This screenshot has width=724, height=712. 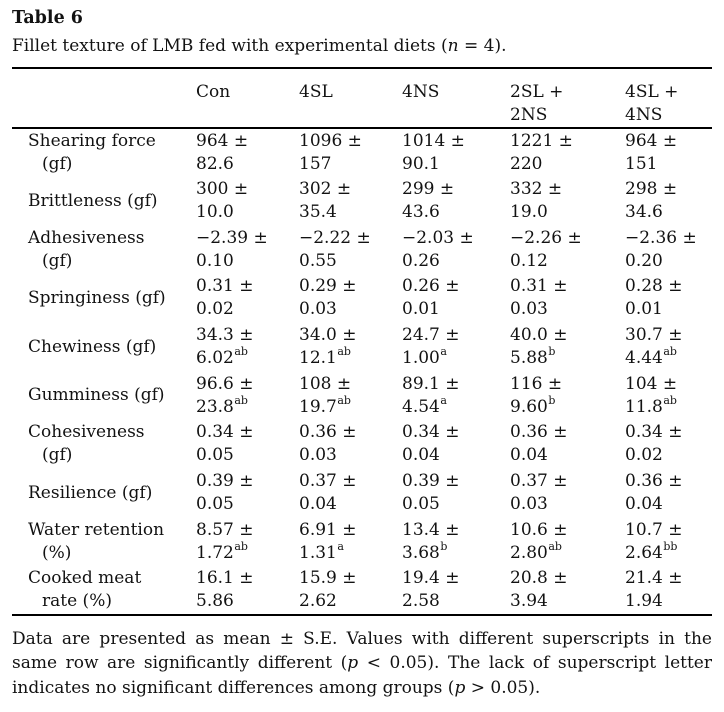 I want to click on row-label-line: Gumminess (gf), so click(x=96, y=395).